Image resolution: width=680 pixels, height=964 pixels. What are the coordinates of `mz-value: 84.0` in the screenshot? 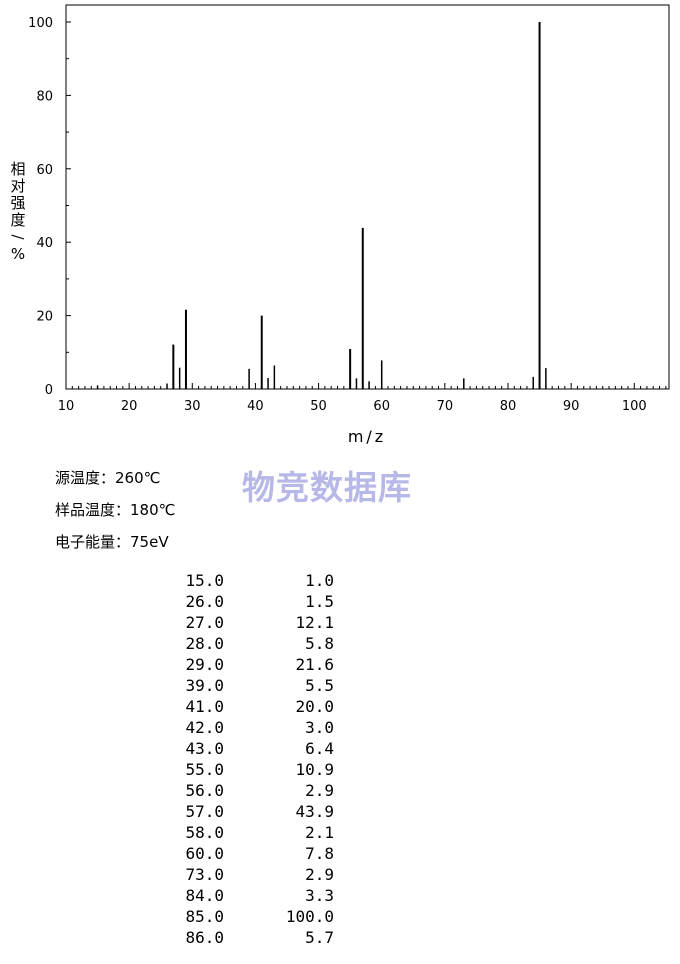 It's located at (204, 895).